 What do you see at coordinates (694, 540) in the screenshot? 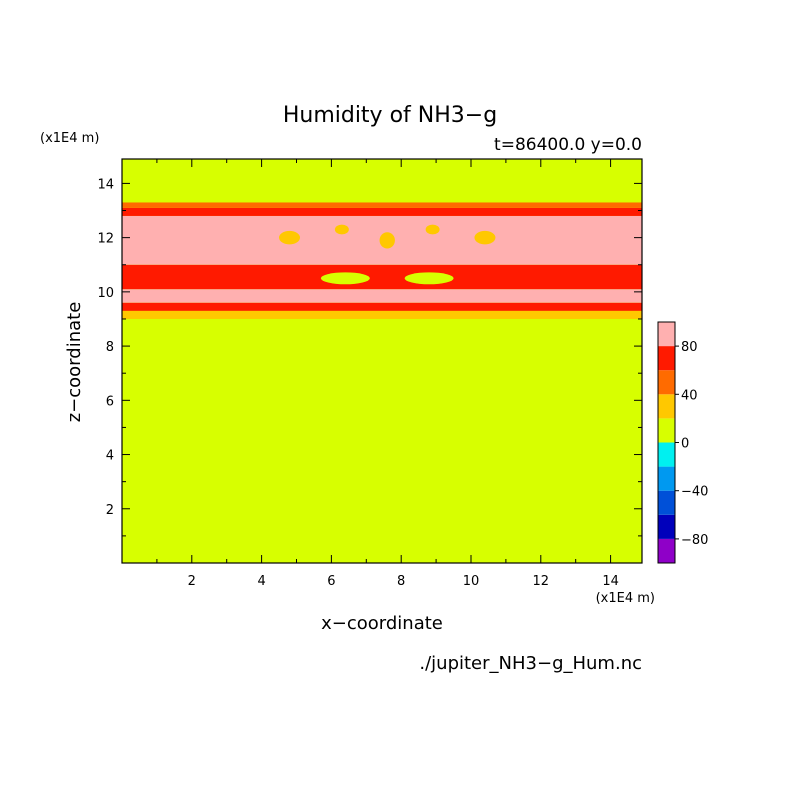
I see `colorbar-label: −80` at bounding box center [694, 540].